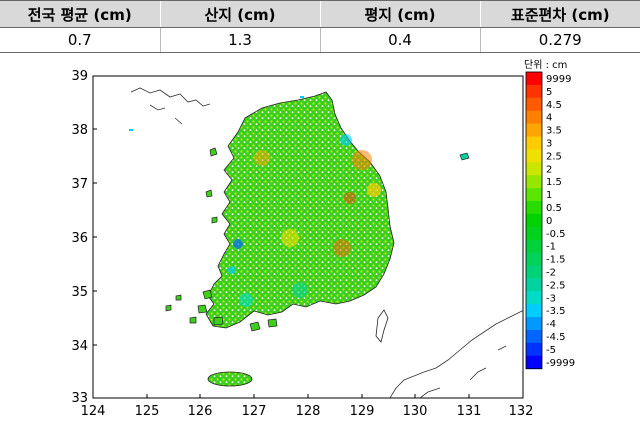  Describe the element at coordinates (80, 40) in the screenshot. I see `value-national-average: 0.7` at that location.